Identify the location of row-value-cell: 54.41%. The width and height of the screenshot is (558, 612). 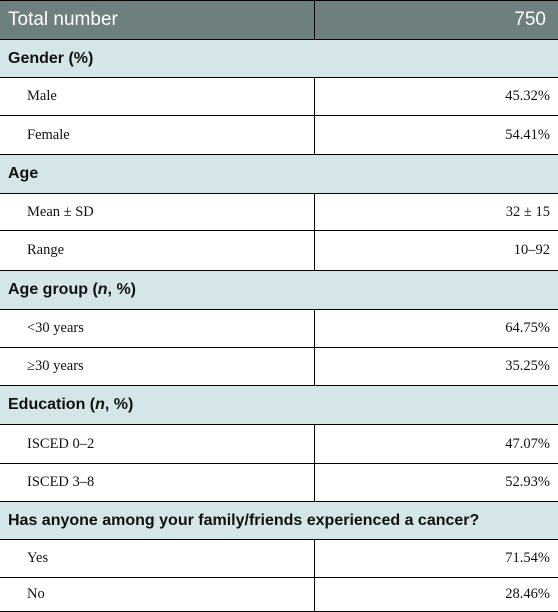
(436, 135).